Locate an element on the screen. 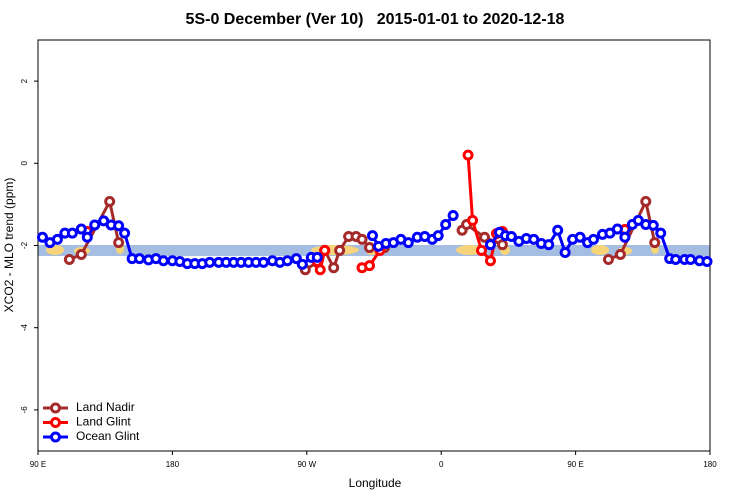 The image size is (750, 500). y-tick-label: 2 is located at coordinates (24, 80).